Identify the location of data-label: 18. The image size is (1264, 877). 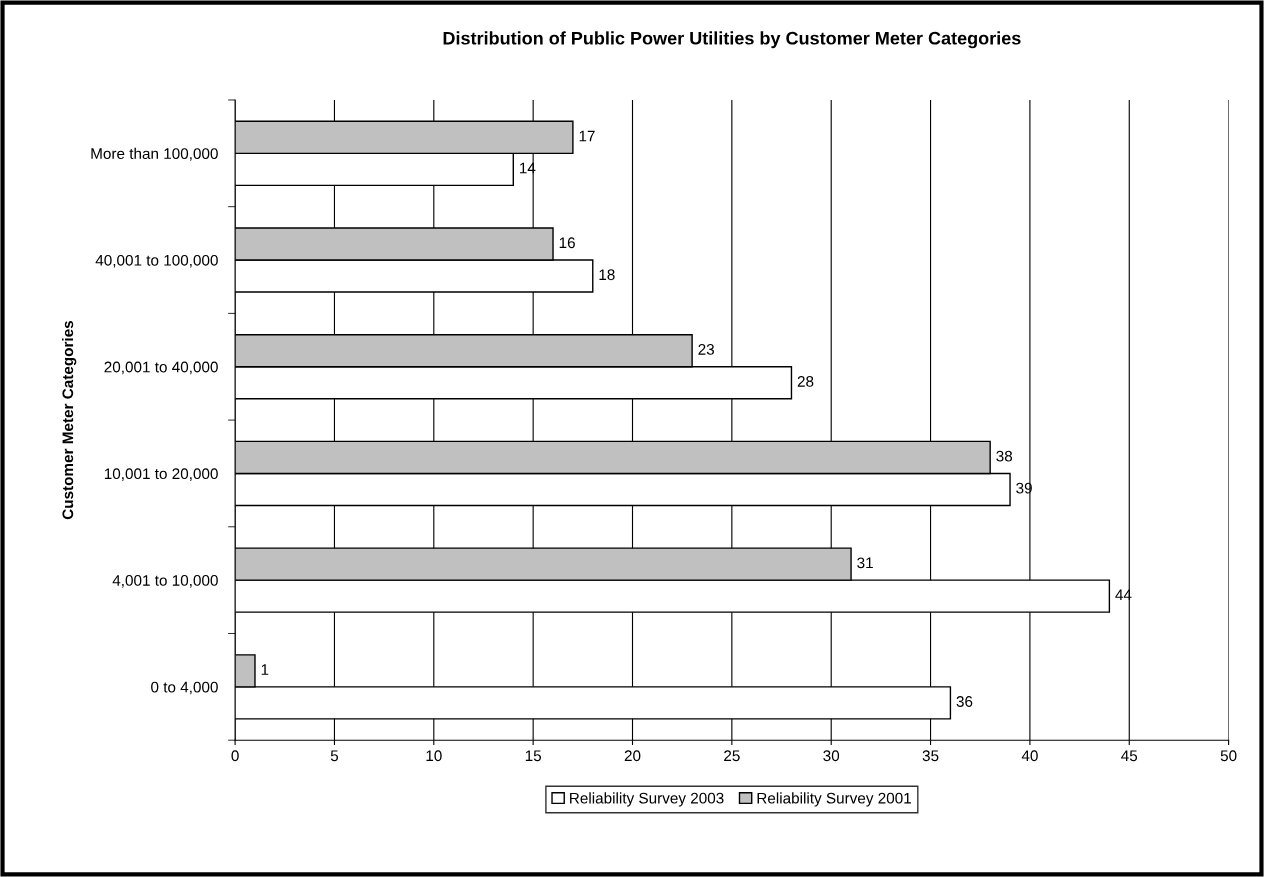
(607, 275).